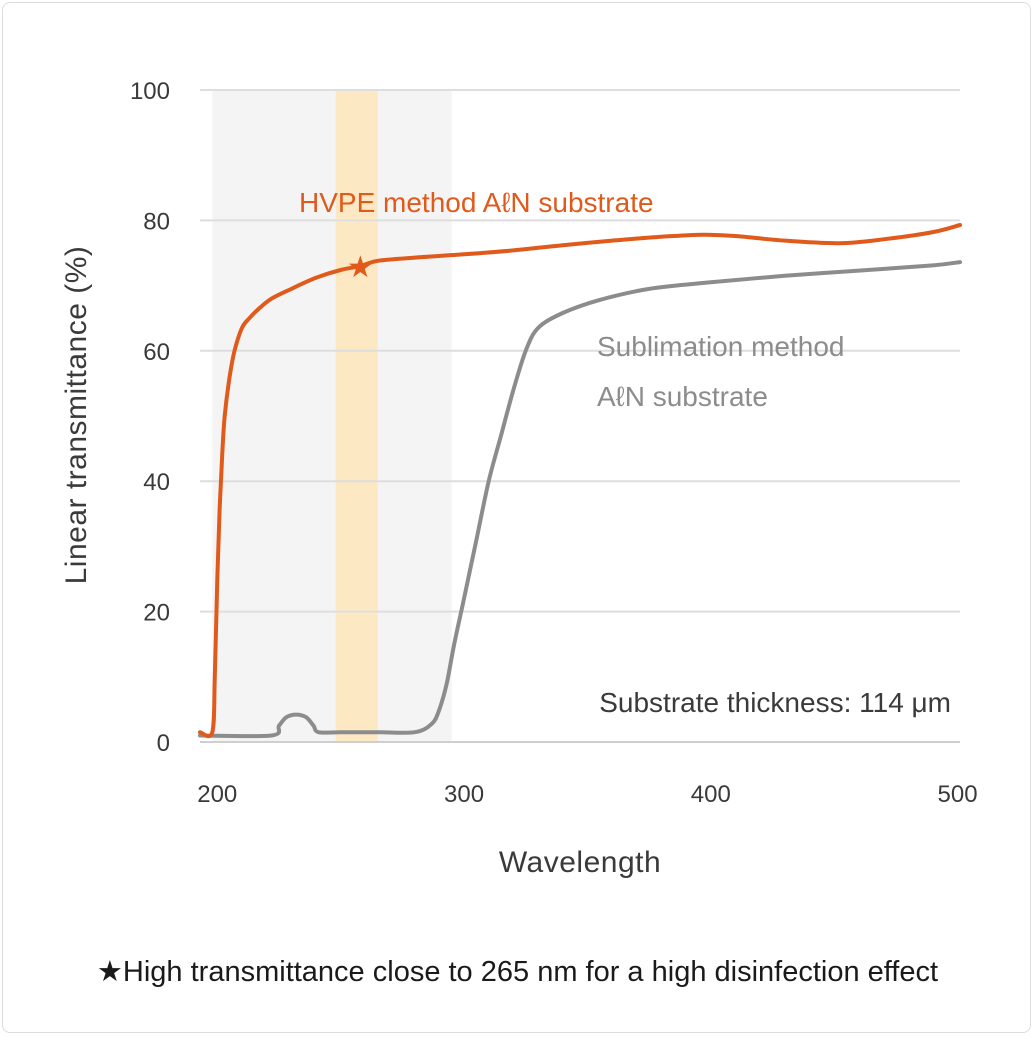 The image size is (1035, 1037). What do you see at coordinates (711, 794) in the screenshot?
I see `x-tick-label-400: 400` at bounding box center [711, 794].